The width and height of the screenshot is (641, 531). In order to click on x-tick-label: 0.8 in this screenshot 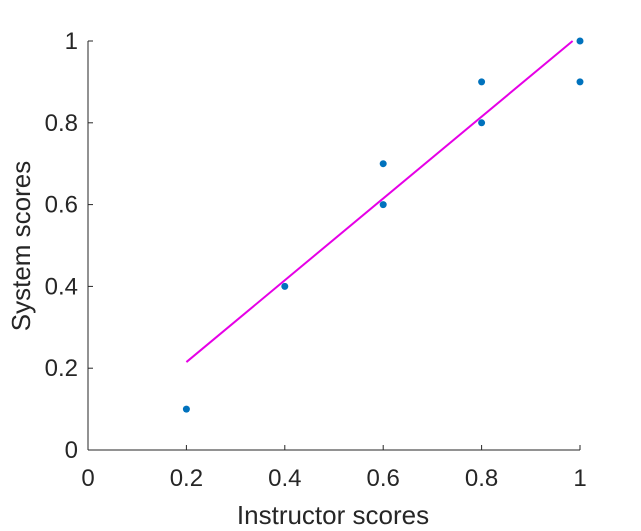, I will do `click(481, 478)`.